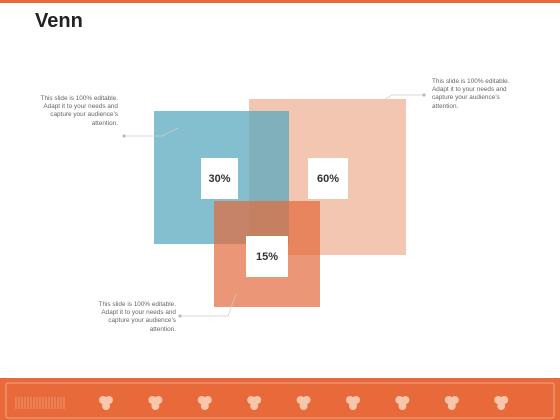 Image resolution: width=560 pixels, height=420 pixels. What do you see at coordinates (59, 21) in the screenshot?
I see `title: Venn` at bounding box center [59, 21].